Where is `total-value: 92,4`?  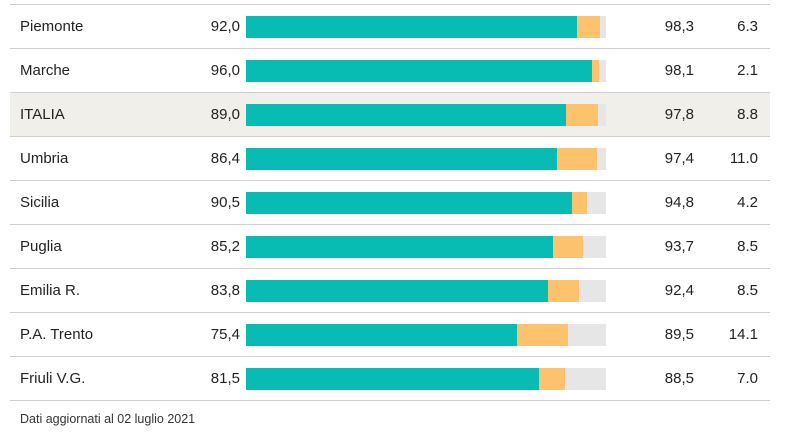 total-value: 92,4 is located at coordinates (679, 290).